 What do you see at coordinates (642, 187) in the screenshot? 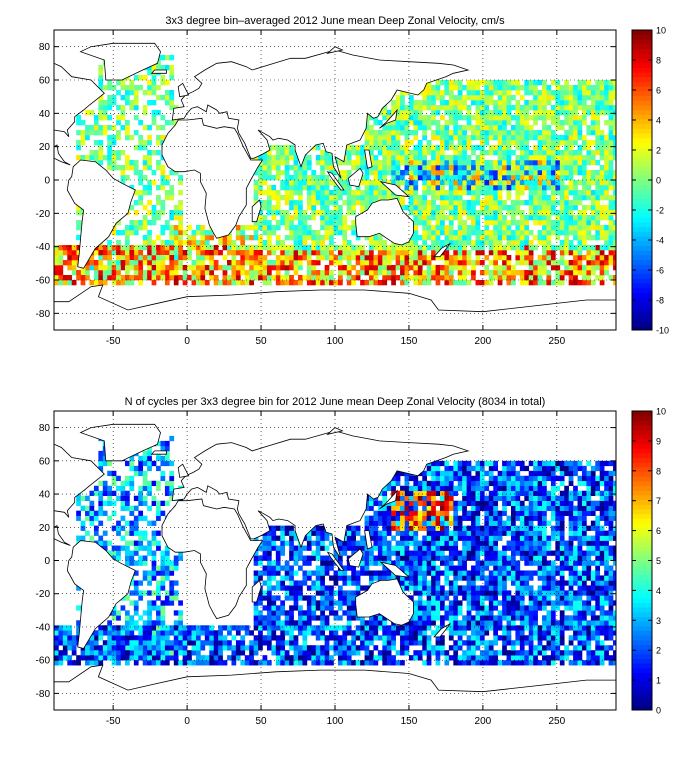
I see `colorbar-swatch` at bounding box center [642, 187].